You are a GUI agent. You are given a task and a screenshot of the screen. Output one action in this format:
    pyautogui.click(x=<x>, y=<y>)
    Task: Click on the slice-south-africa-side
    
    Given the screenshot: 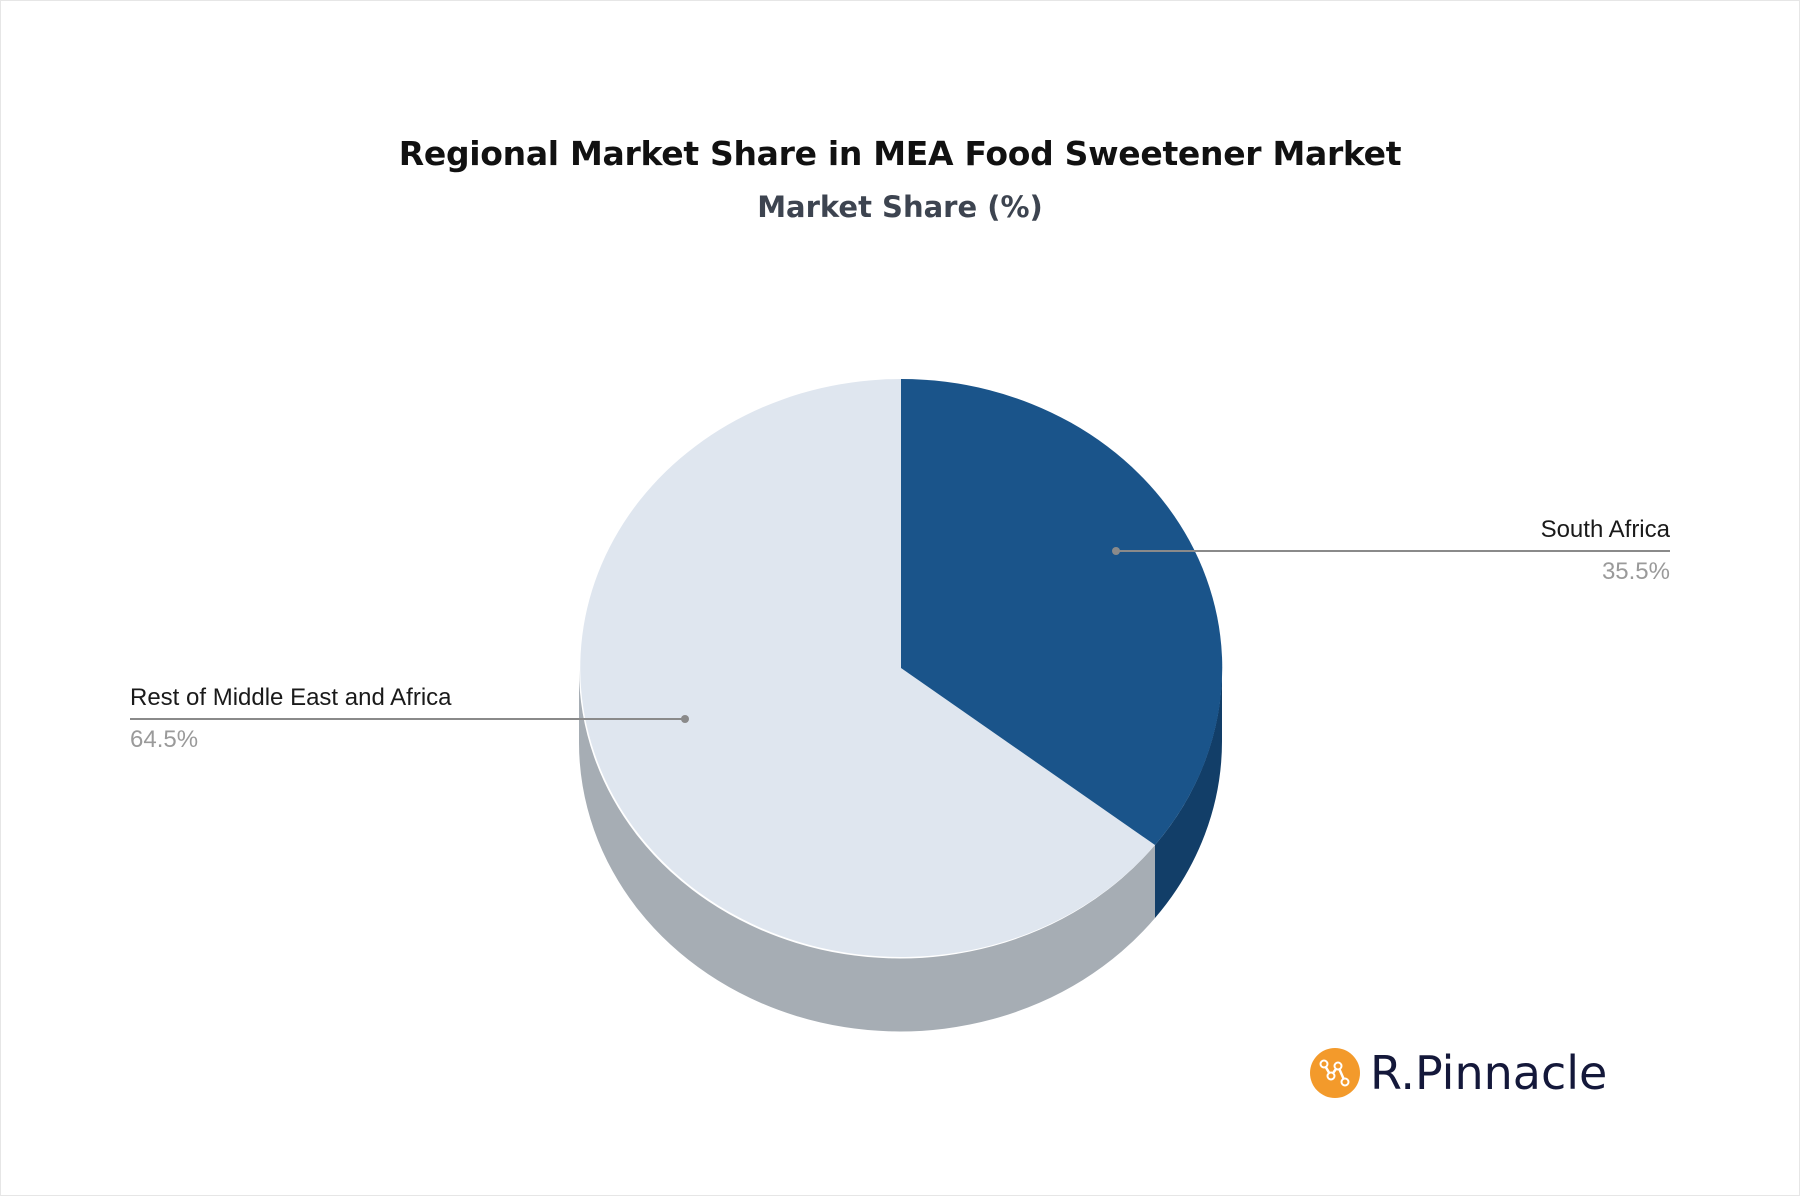 What is the action you would take?
    pyautogui.click(x=1189, y=793)
    